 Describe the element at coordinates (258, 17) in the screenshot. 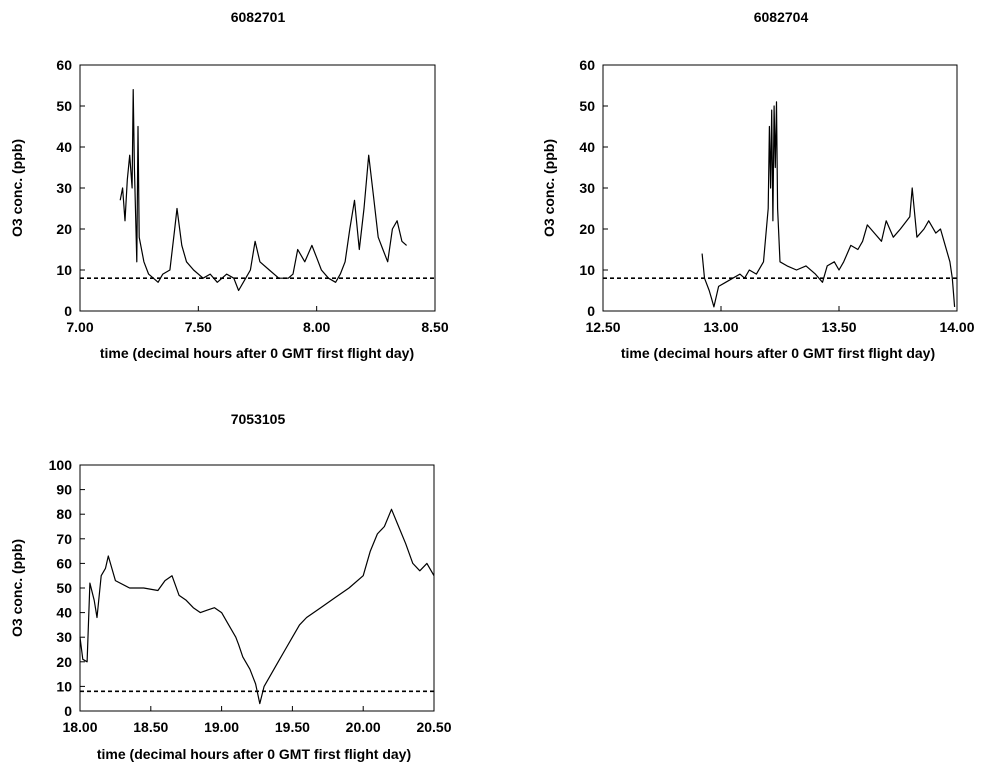

I see `chart-title: 6082701` at that location.